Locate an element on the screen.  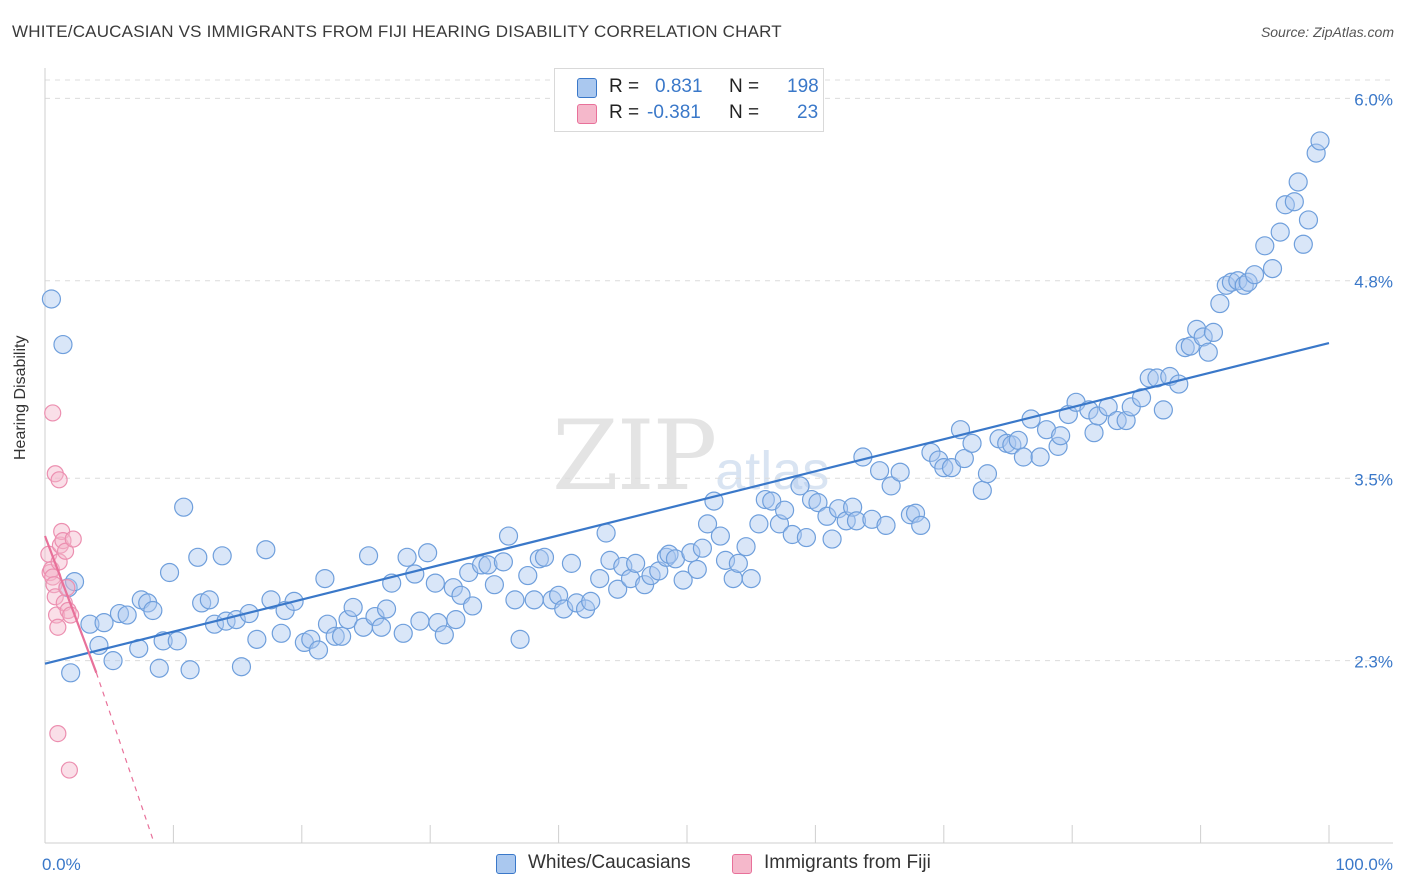
watermark: ZIPatlas is located at coordinates (690, 456).